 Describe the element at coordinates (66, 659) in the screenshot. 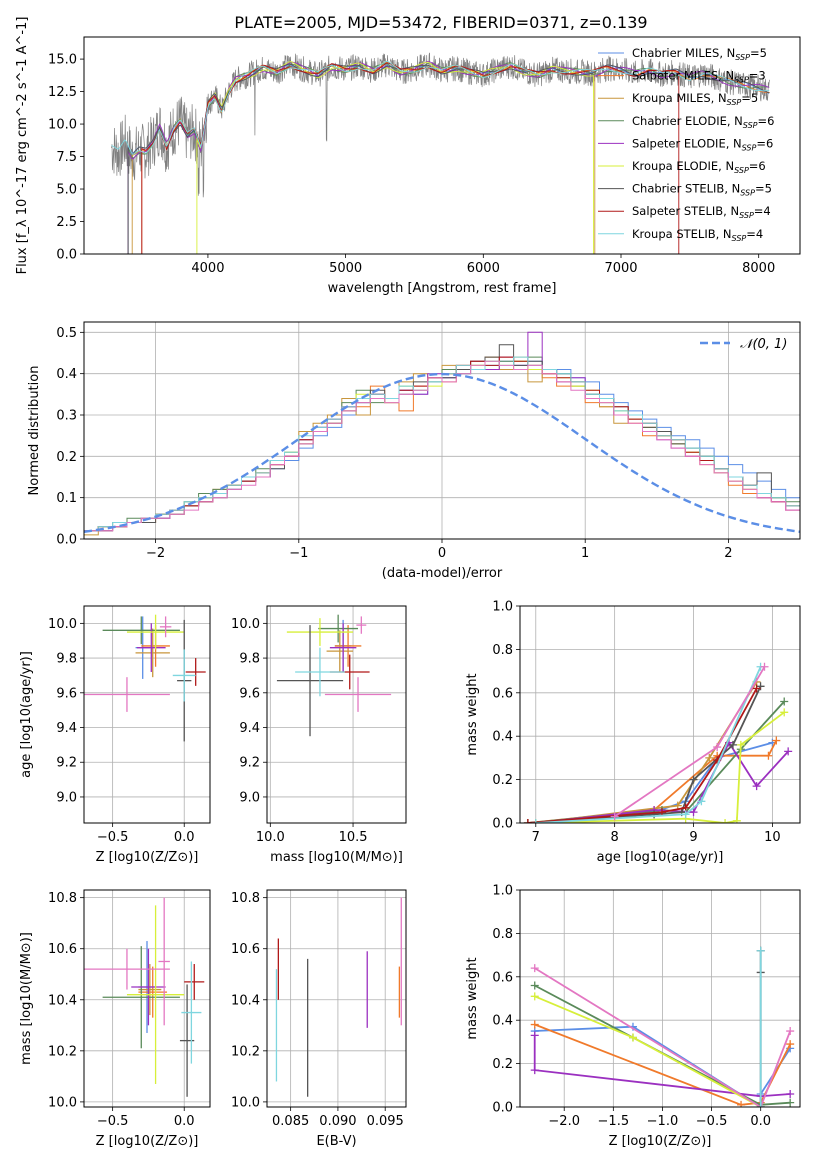

I see `z_age-ytick-label: 9.8` at that location.